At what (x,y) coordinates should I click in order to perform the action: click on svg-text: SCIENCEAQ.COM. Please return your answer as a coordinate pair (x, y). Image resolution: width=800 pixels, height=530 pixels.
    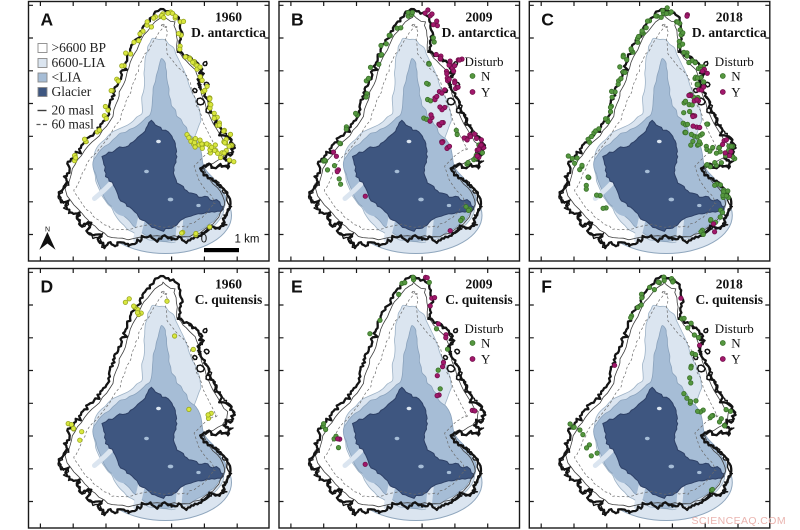
    Looking at the image, I should click on (739, 521).